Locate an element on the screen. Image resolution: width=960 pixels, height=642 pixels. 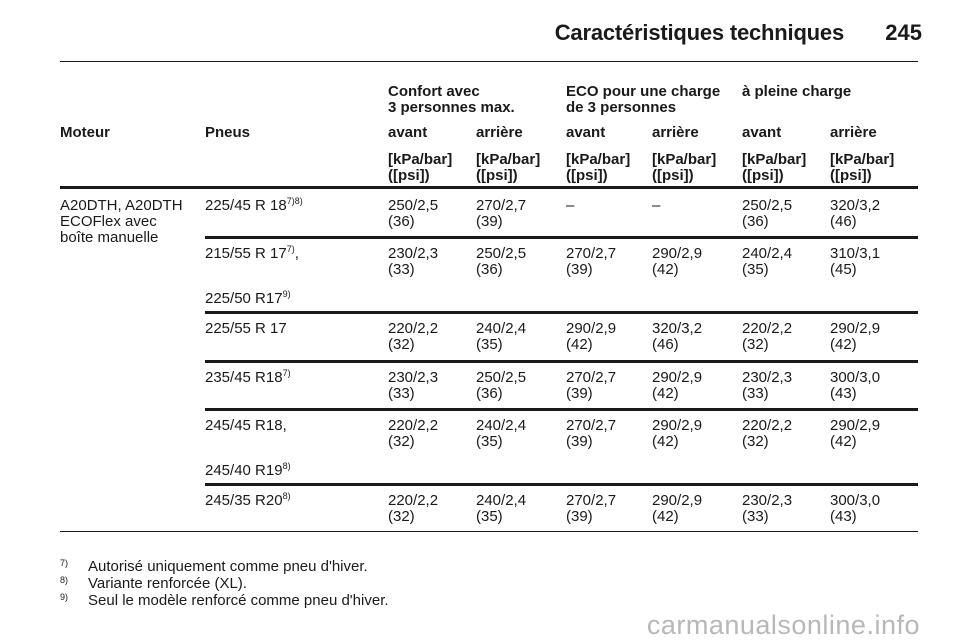
watermark: carmanualsonline.info is located at coordinates (783, 625).